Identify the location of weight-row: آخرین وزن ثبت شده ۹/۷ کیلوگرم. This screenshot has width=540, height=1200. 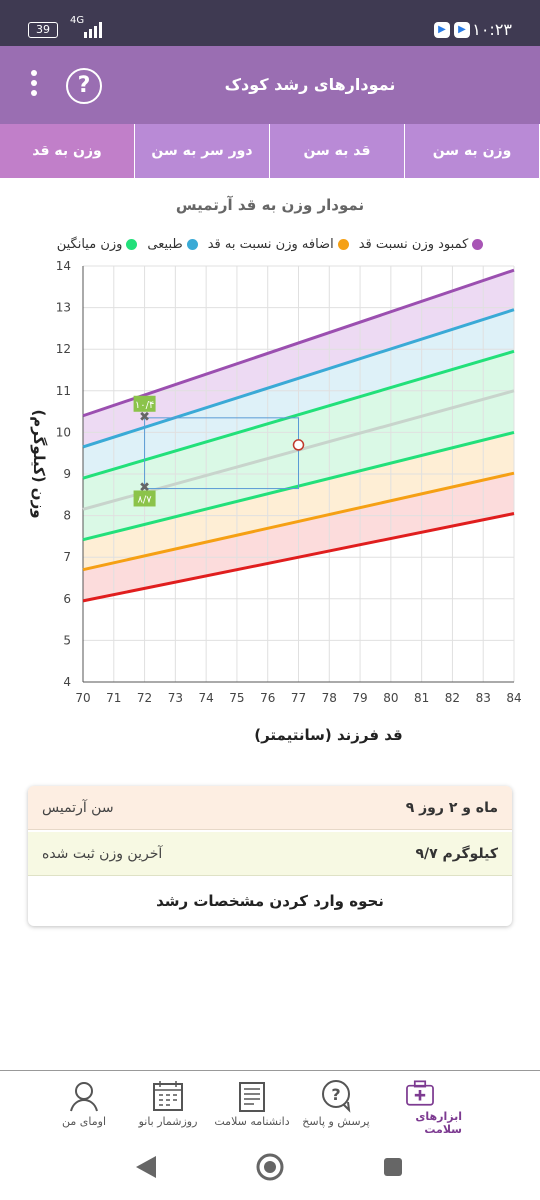
(270, 854).